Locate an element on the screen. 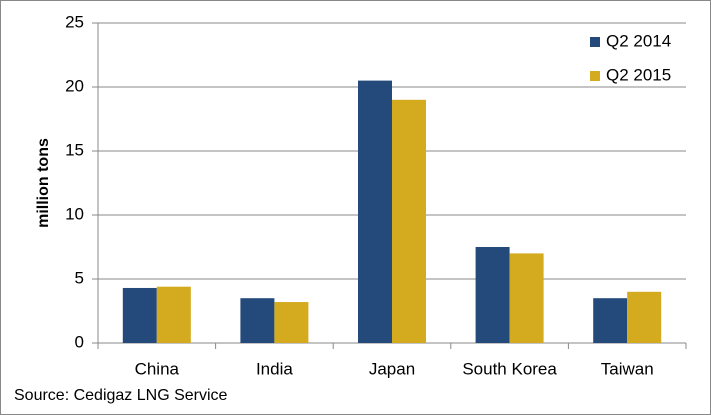 This screenshot has height=415, width=711. x-tick-label: Taiwan is located at coordinates (627, 368).